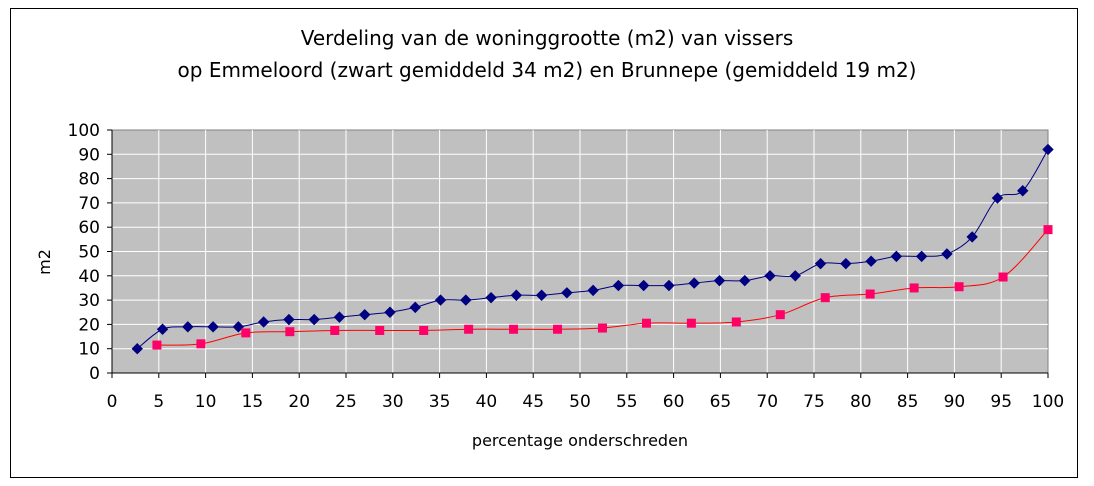 This screenshot has height=486, width=1094. I want to click on x-tick-label: 15, so click(253, 402).